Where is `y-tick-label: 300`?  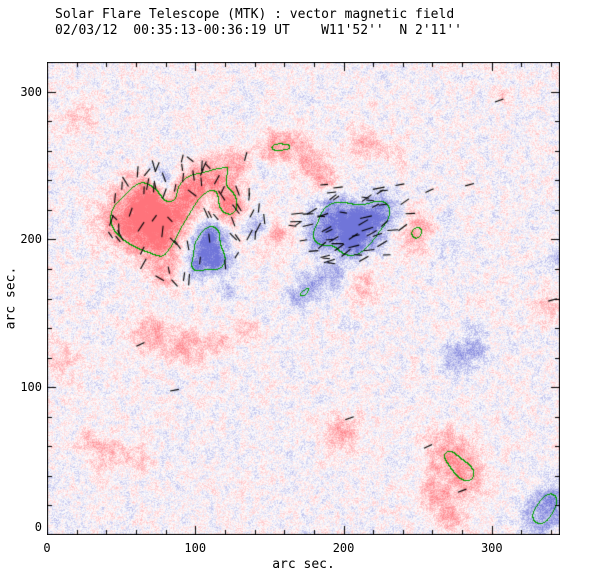 y-tick-label: 300 is located at coordinates (31, 91).